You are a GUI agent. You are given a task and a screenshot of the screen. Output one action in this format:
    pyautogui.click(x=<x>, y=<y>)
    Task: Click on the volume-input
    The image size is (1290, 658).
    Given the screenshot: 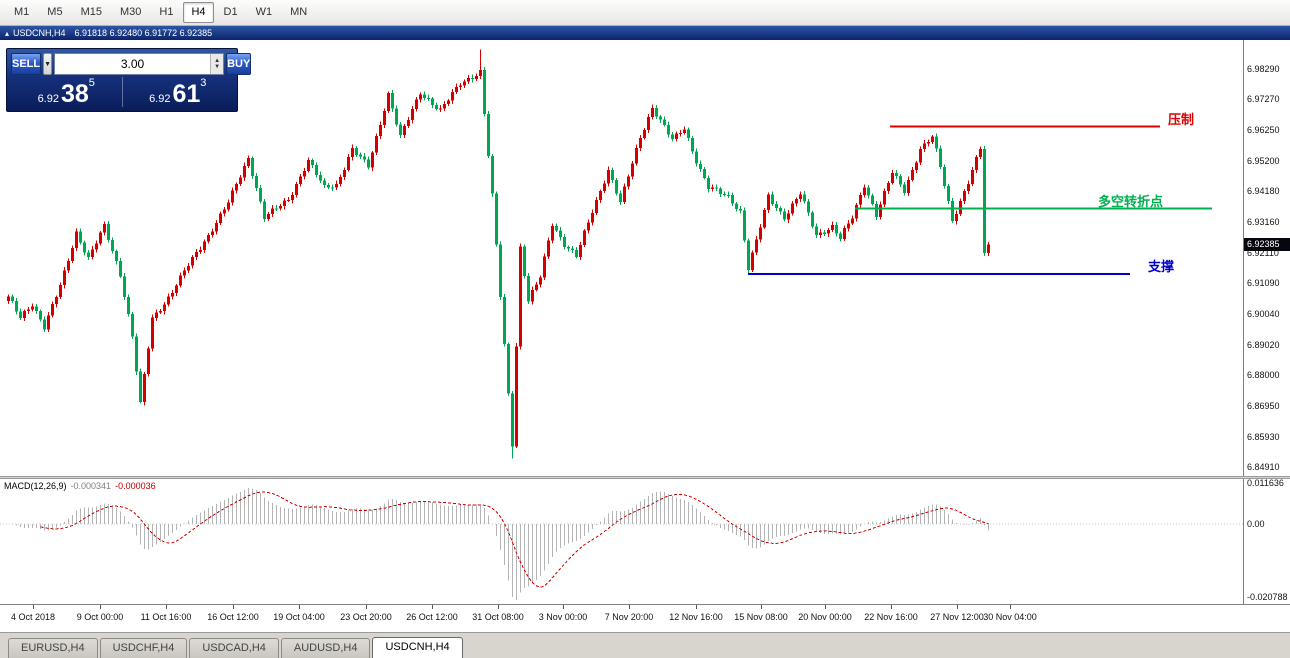 What is the action you would take?
    pyautogui.click(x=133, y=64)
    